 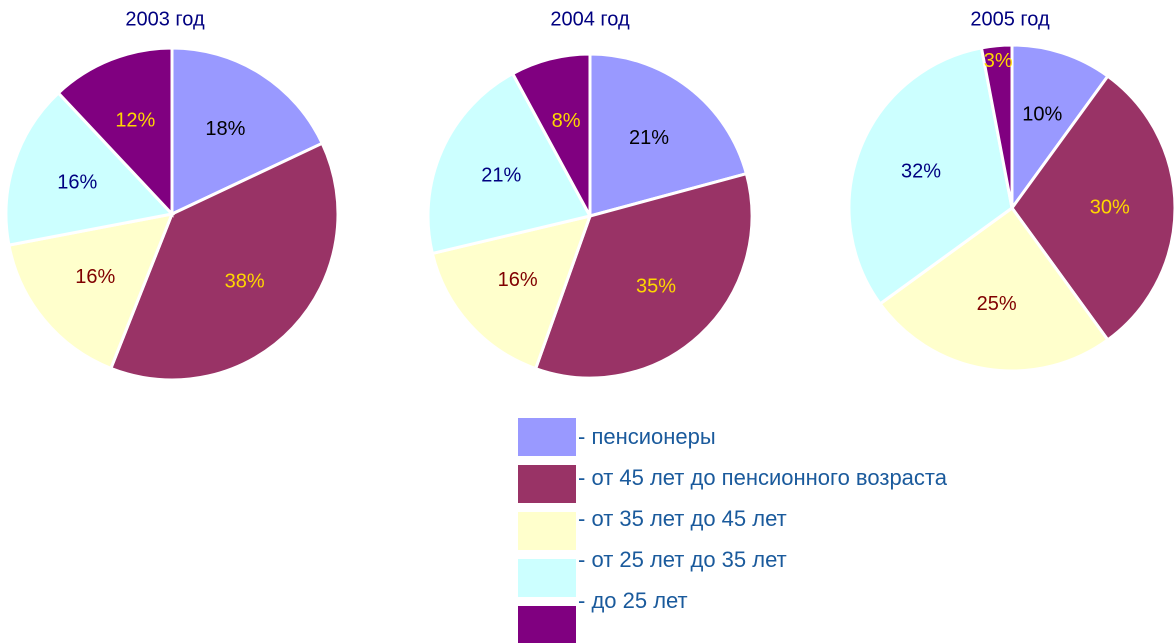 I want to click on chart-title: 2005 год, so click(x=1010, y=19).